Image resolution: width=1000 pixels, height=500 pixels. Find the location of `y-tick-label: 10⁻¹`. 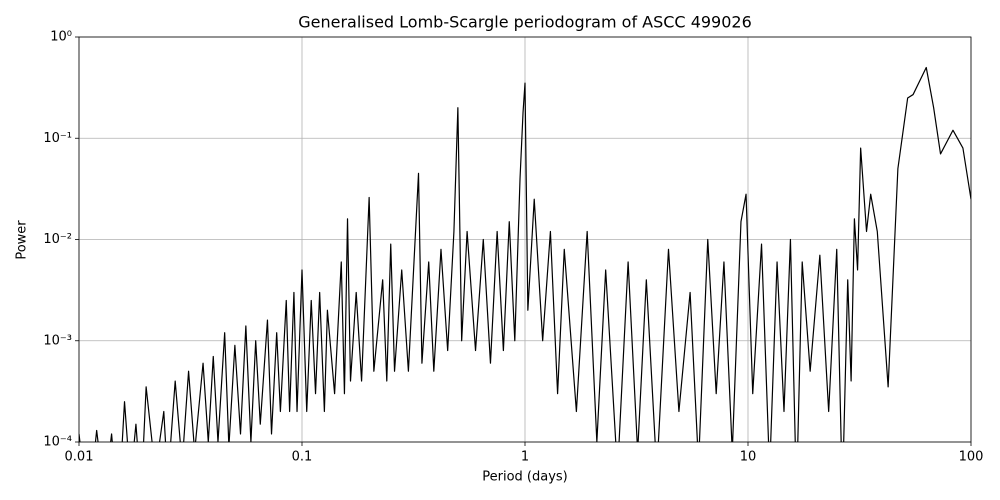

y-tick-label: 10⁻¹ is located at coordinates (57, 138).